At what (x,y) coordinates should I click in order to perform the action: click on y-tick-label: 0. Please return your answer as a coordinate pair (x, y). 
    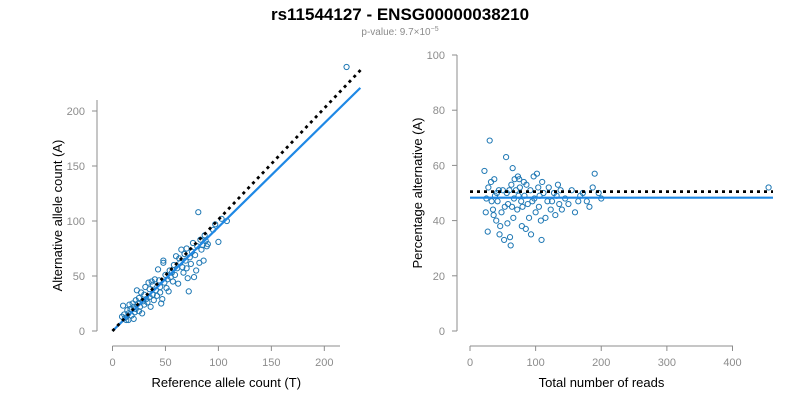
    Looking at the image, I should click on (442, 332).